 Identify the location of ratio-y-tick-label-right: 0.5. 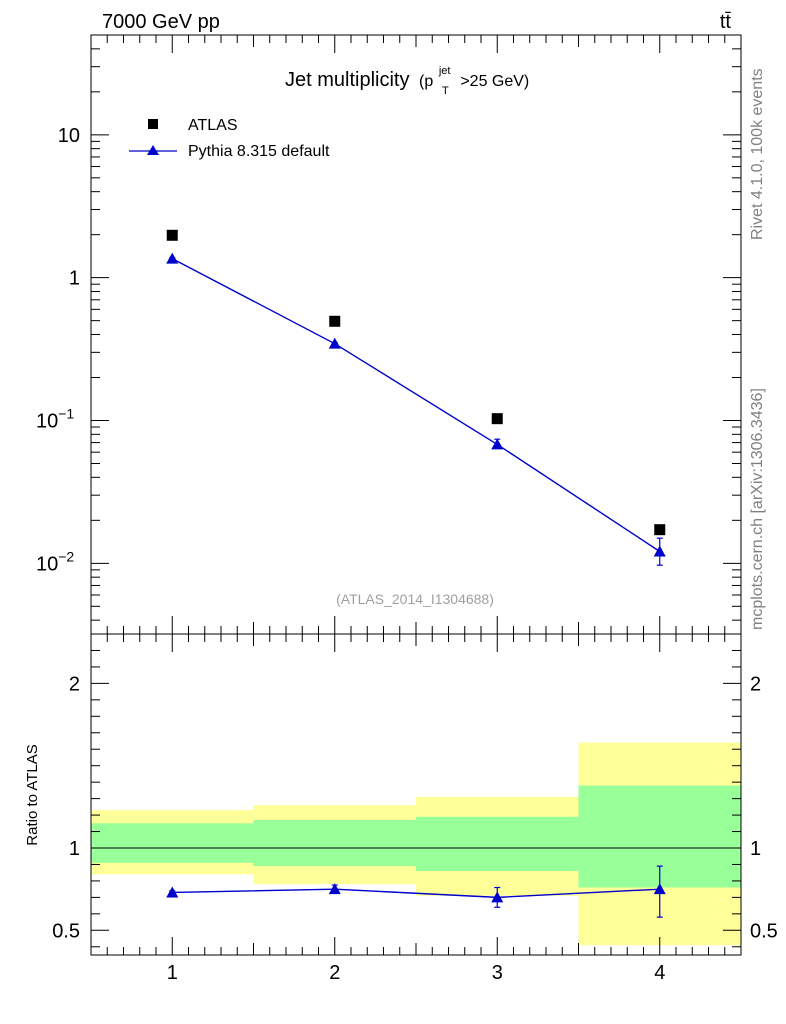
(764, 931).